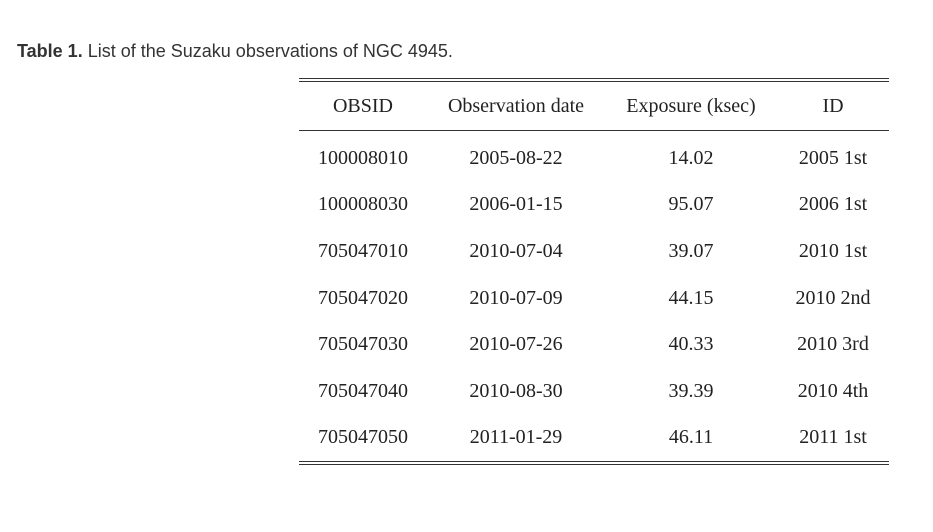  What do you see at coordinates (833, 204) in the screenshot?
I see `cell-id: 2006 1st` at bounding box center [833, 204].